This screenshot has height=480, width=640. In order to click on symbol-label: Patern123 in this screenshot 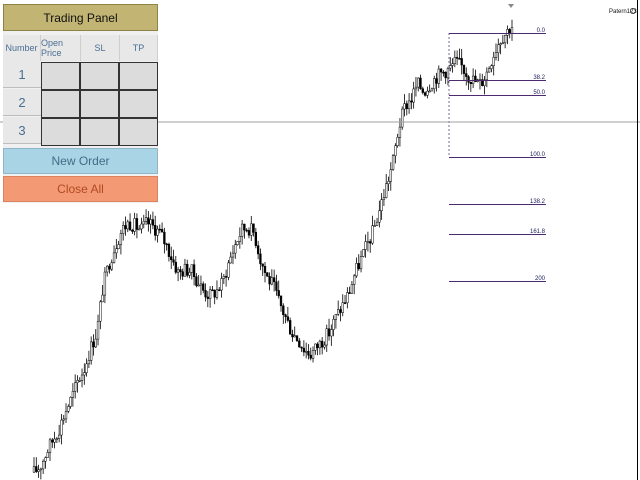, I will do `click(623, 12)`.